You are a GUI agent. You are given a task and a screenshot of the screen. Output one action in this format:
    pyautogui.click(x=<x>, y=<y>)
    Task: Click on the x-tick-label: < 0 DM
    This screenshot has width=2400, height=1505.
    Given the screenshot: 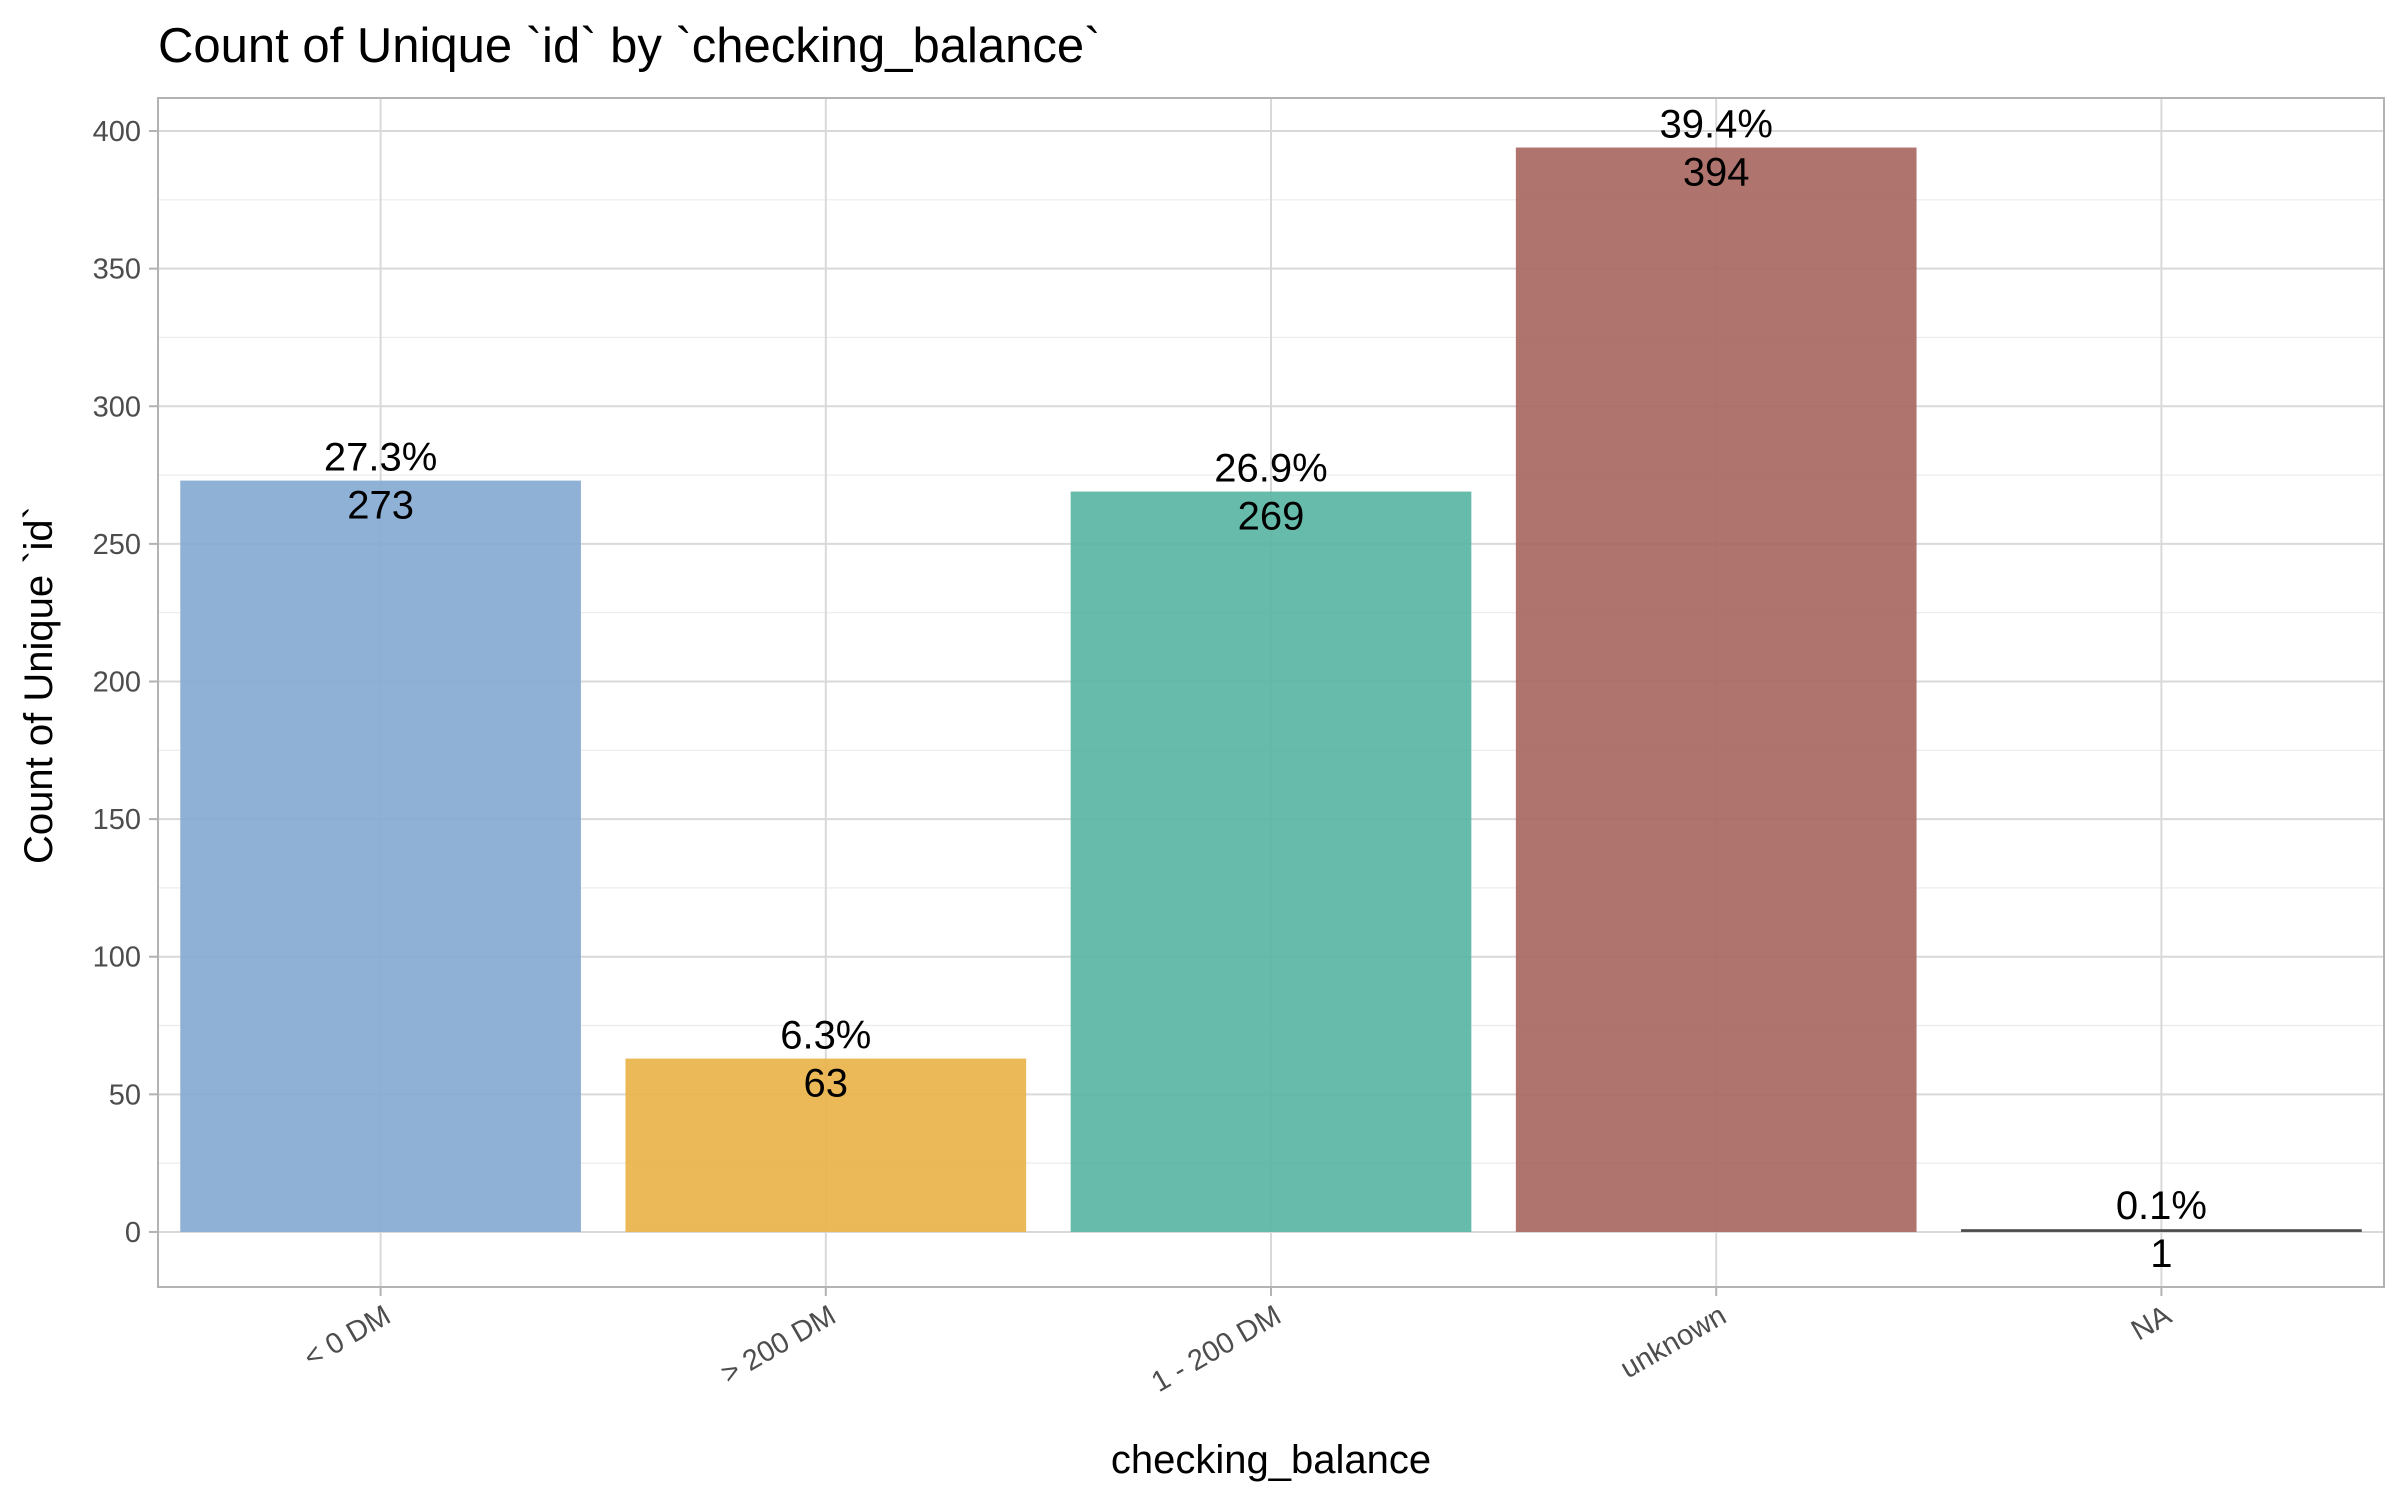 What is the action you would take?
    pyautogui.click(x=347, y=1336)
    